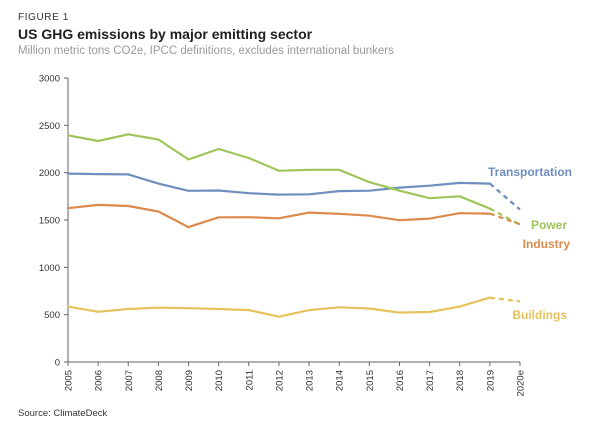 This screenshot has width=601, height=438. What do you see at coordinates (505, 196) in the screenshot?
I see `series-estimate-transportation` at bounding box center [505, 196].